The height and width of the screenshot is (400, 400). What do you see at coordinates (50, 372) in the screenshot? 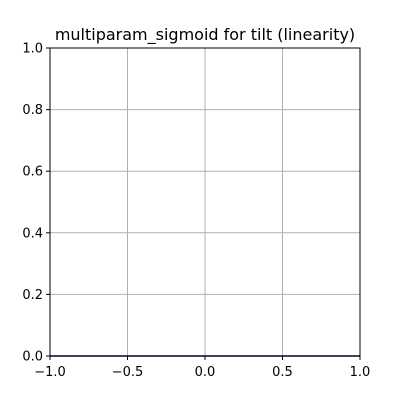
I see `x-tick-label: −1.0` at bounding box center [50, 372].